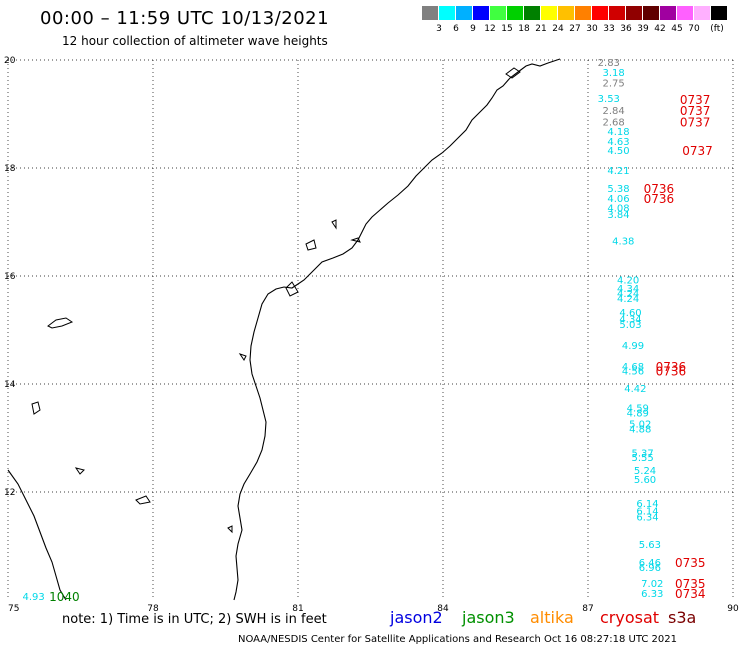  I want to click on wave-height-label: 4.59, so click(638, 409).